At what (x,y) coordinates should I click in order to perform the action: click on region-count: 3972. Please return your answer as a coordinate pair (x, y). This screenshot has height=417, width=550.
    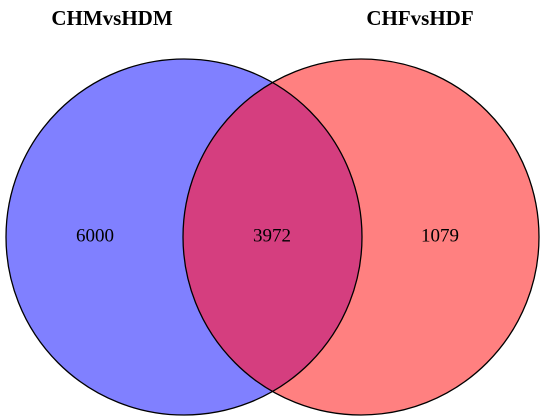
    Looking at the image, I should click on (272, 235).